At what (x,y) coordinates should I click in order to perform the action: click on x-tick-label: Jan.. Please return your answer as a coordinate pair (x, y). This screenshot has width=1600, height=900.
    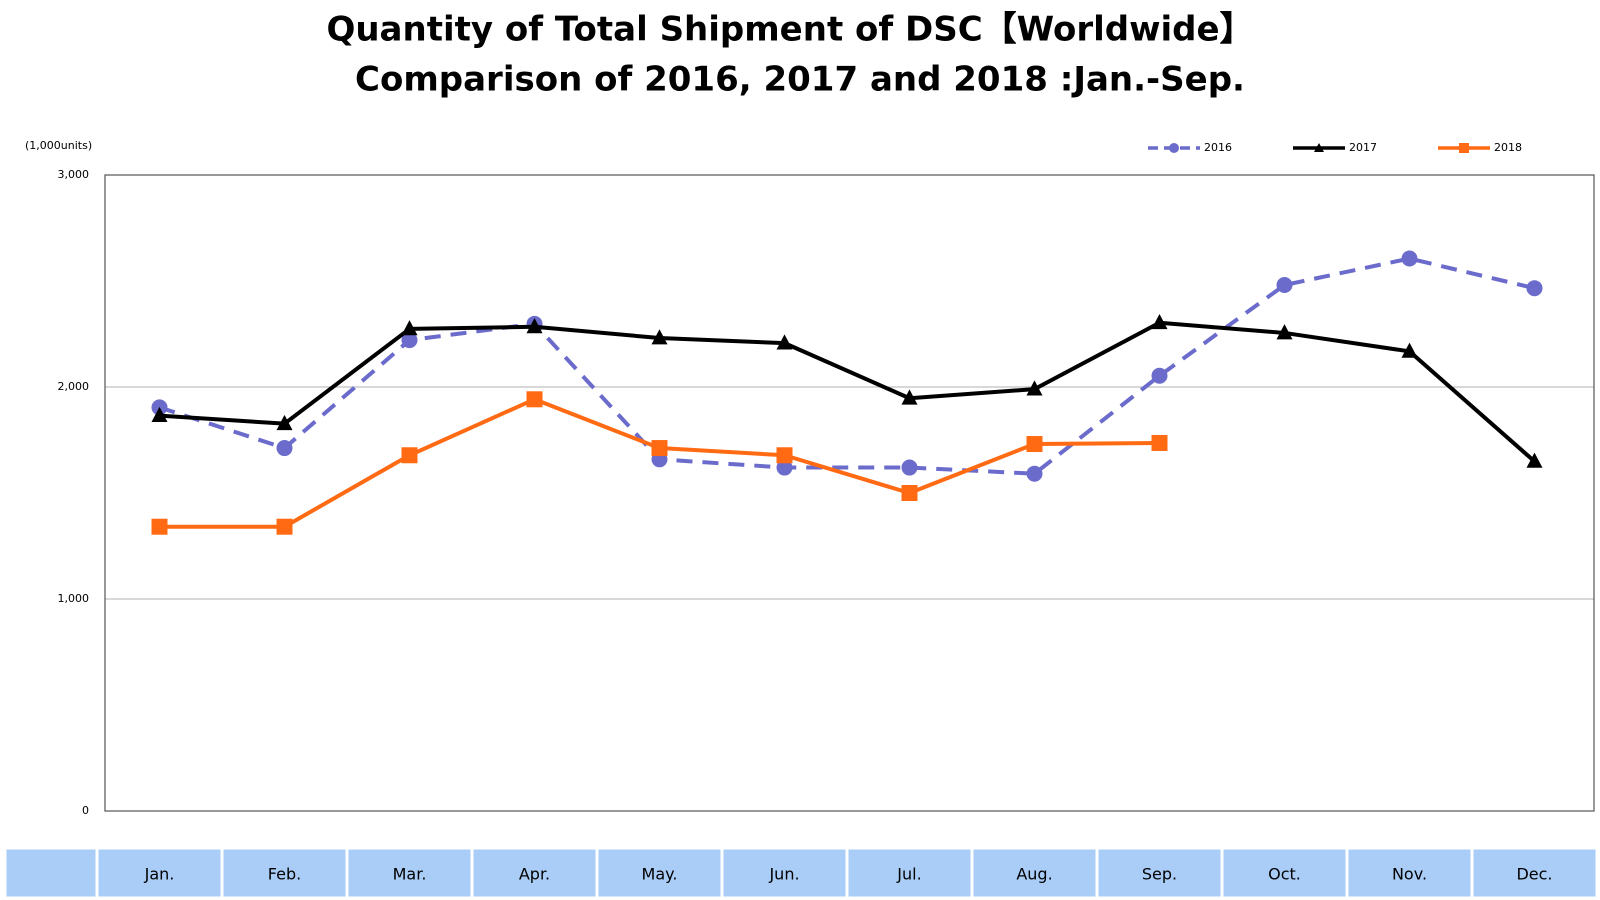
    Looking at the image, I should click on (159, 874).